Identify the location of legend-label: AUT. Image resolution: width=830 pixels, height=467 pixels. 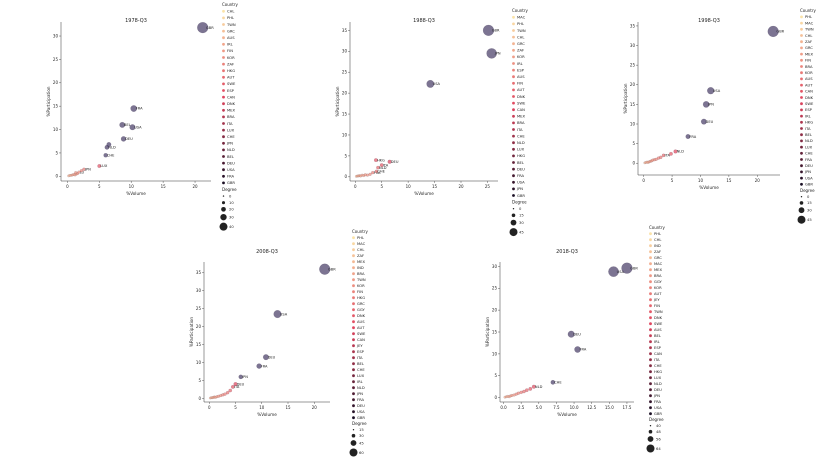
(521, 90).